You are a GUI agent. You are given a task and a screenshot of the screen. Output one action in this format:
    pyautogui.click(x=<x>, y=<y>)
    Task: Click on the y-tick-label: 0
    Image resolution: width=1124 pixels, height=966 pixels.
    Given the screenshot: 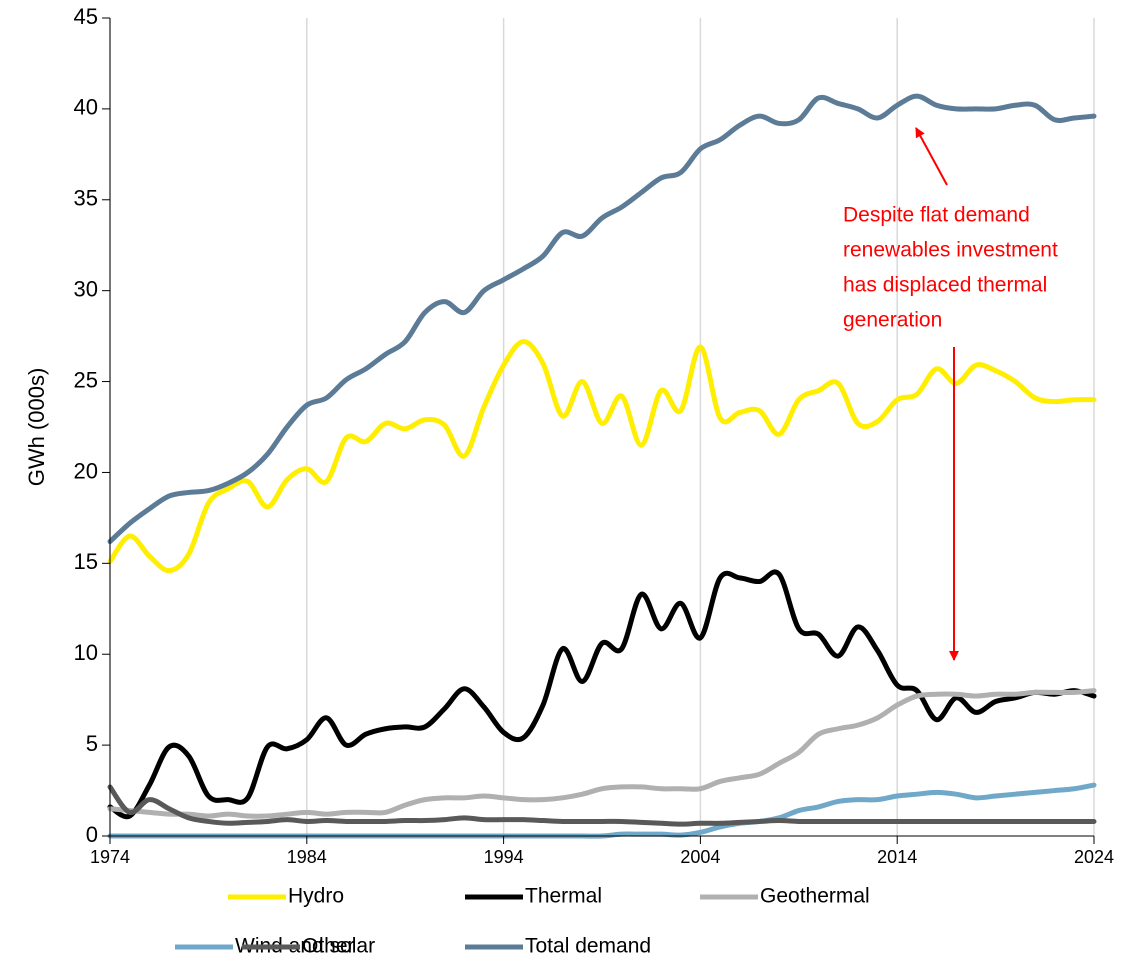 What is the action you would take?
    pyautogui.click(x=92, y=834)
    